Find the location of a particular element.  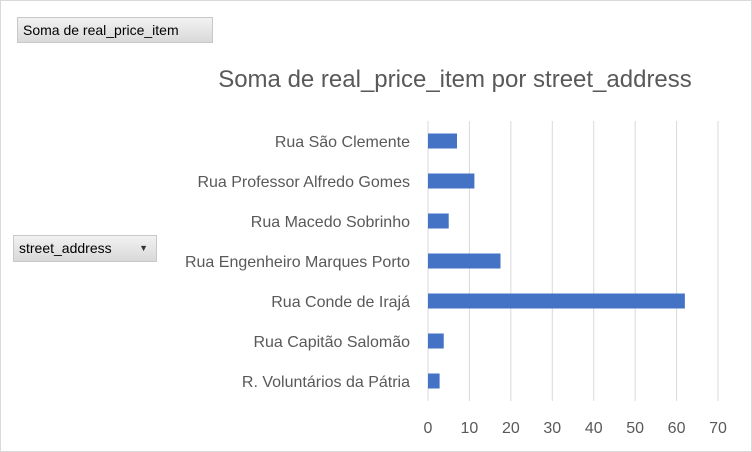

category-label: R. Voluntários da Pátria is located at coordinates (326, 382).